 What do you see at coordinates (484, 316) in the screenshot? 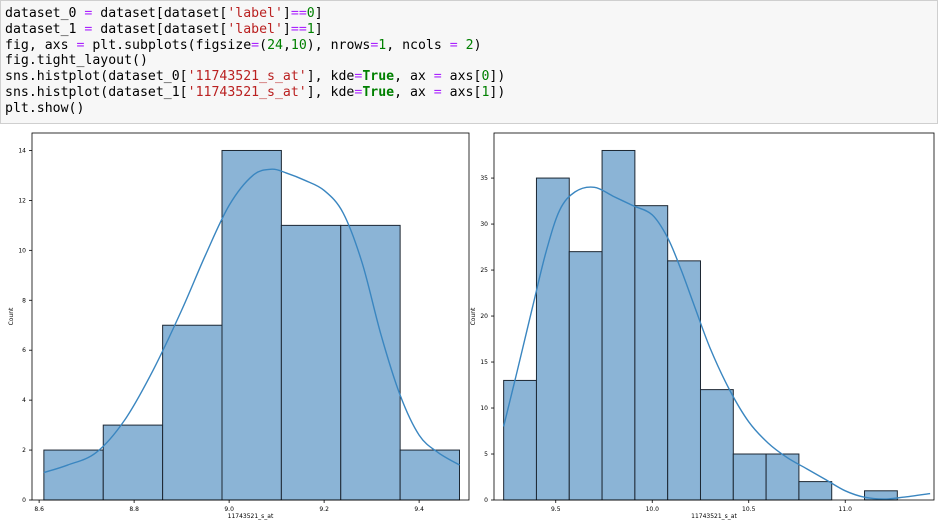
I see `y-tick-label: 20` at bounding box center [484, 316].